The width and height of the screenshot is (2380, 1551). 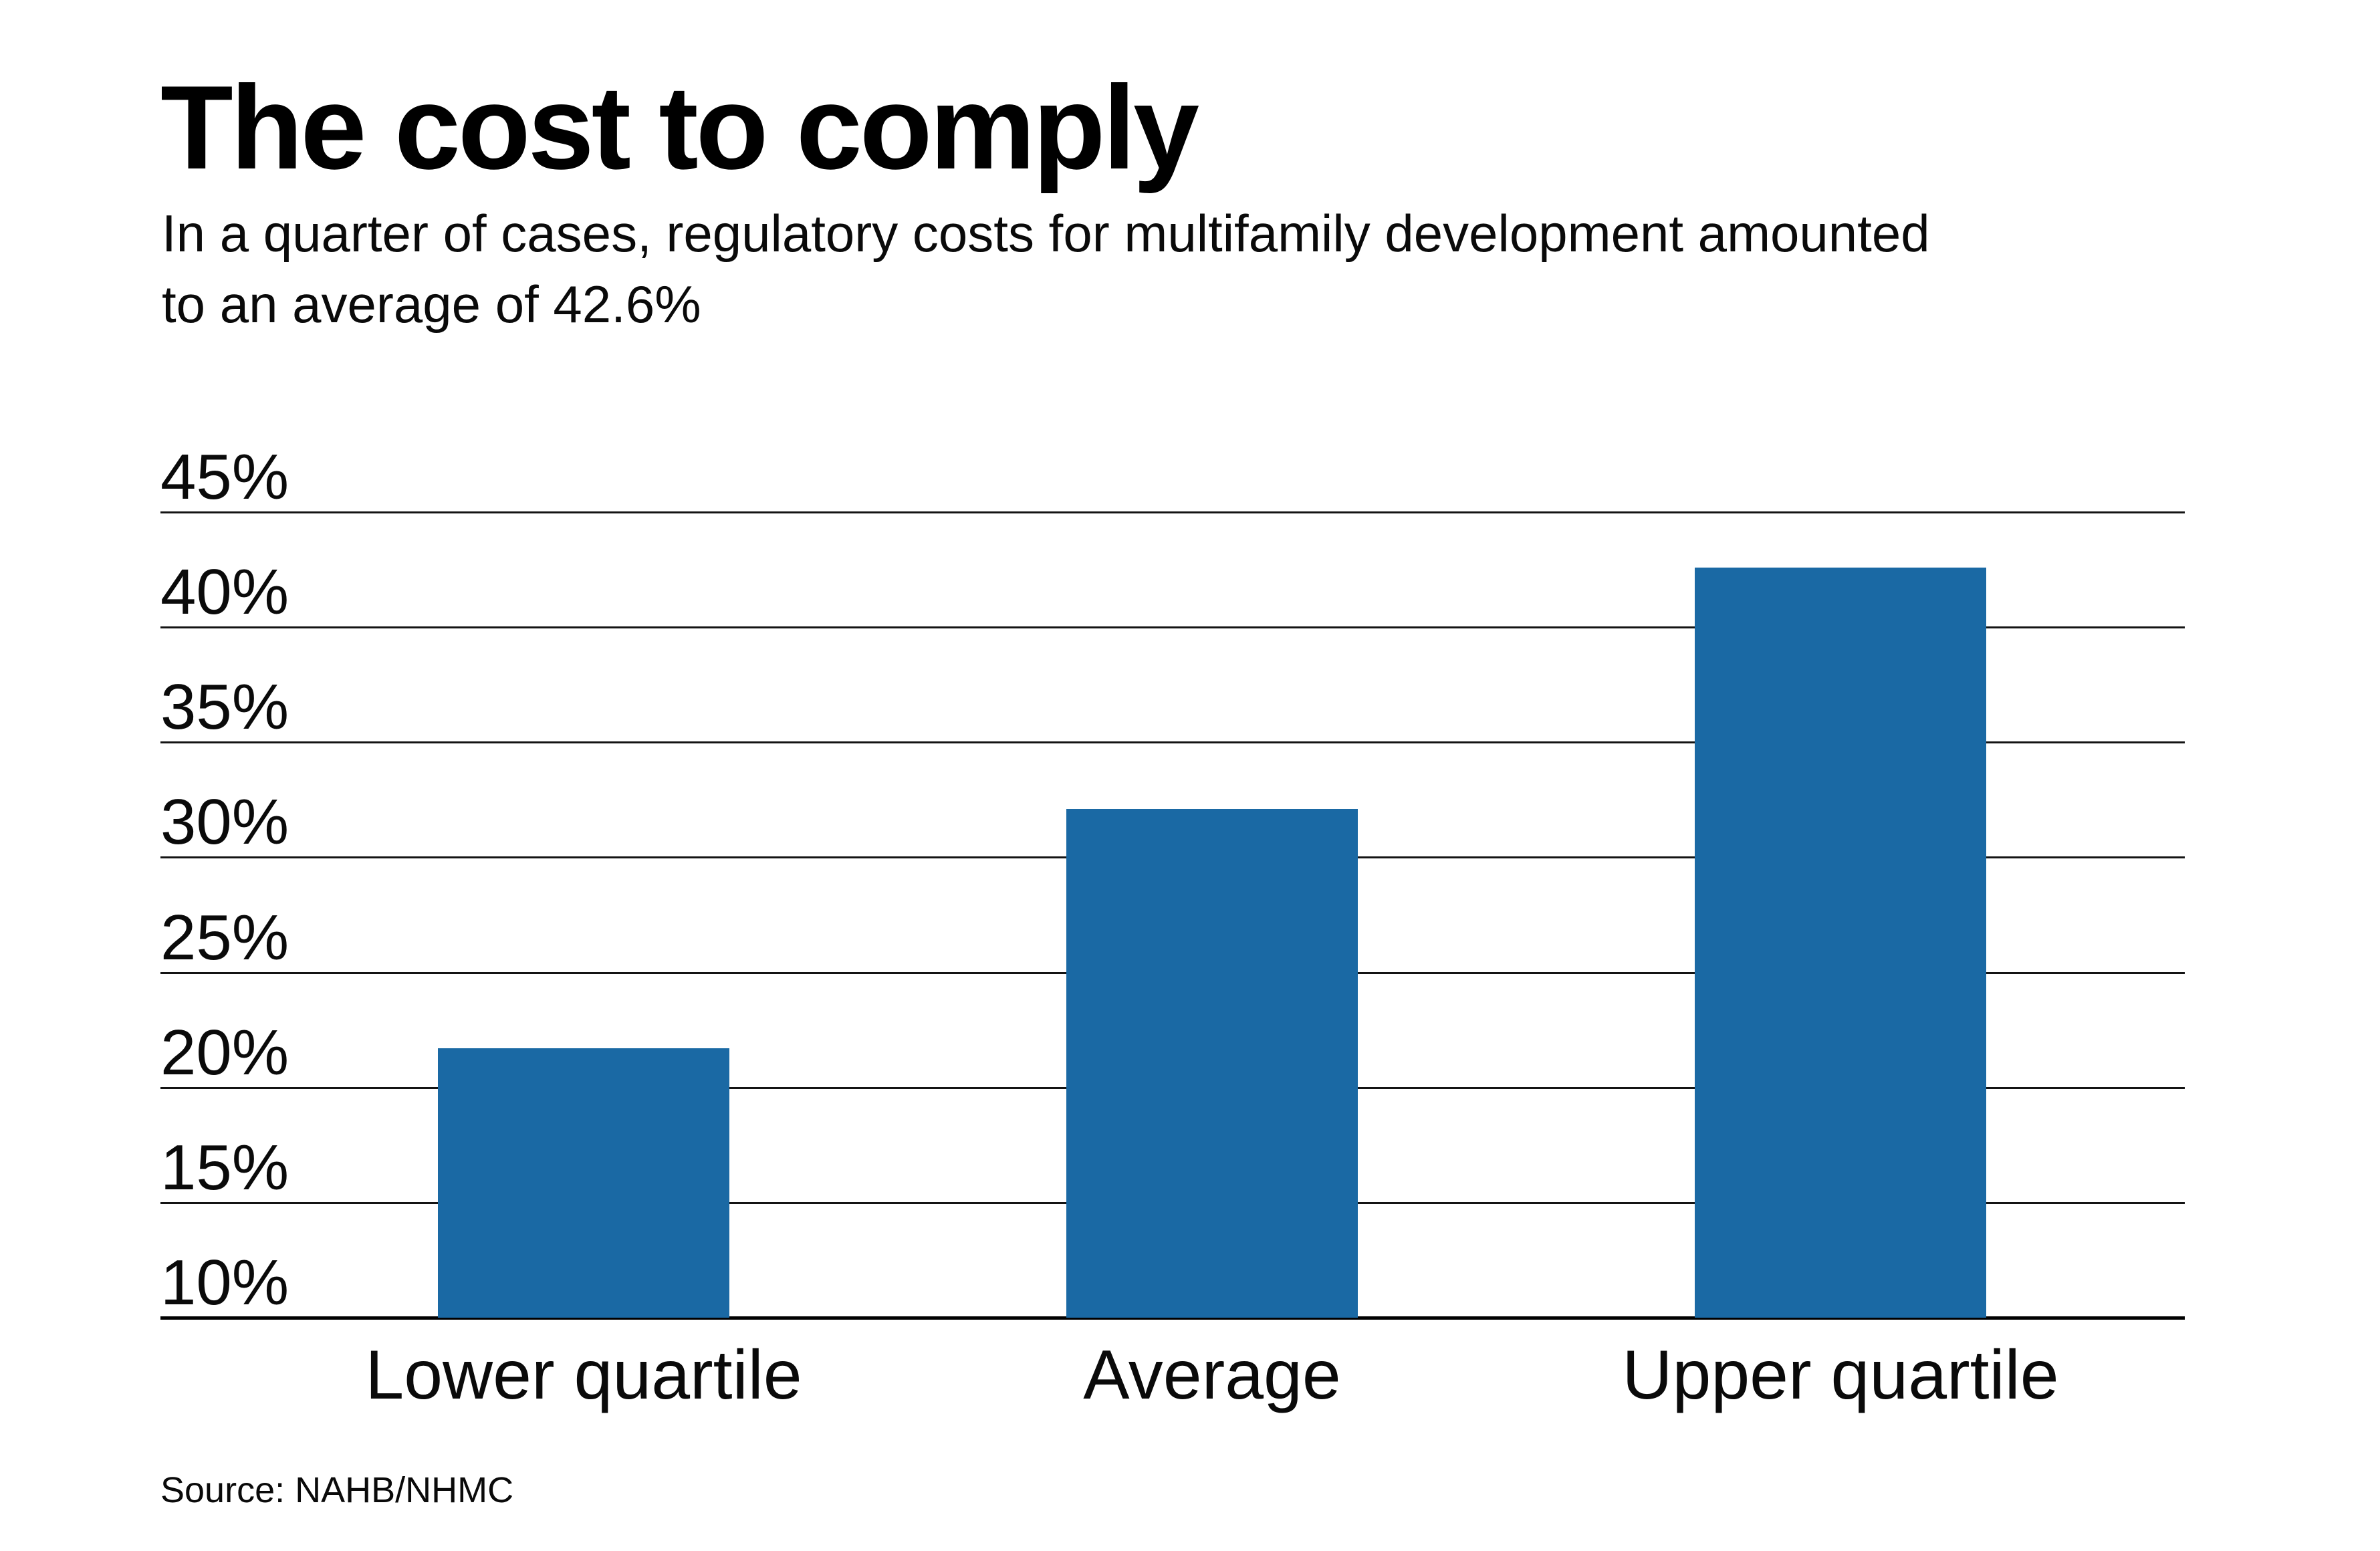 What do you see at coordinates (224, 477) in the screenshot?
I see `y-tick-label-45: 45%` at bounding box center [224, 477].